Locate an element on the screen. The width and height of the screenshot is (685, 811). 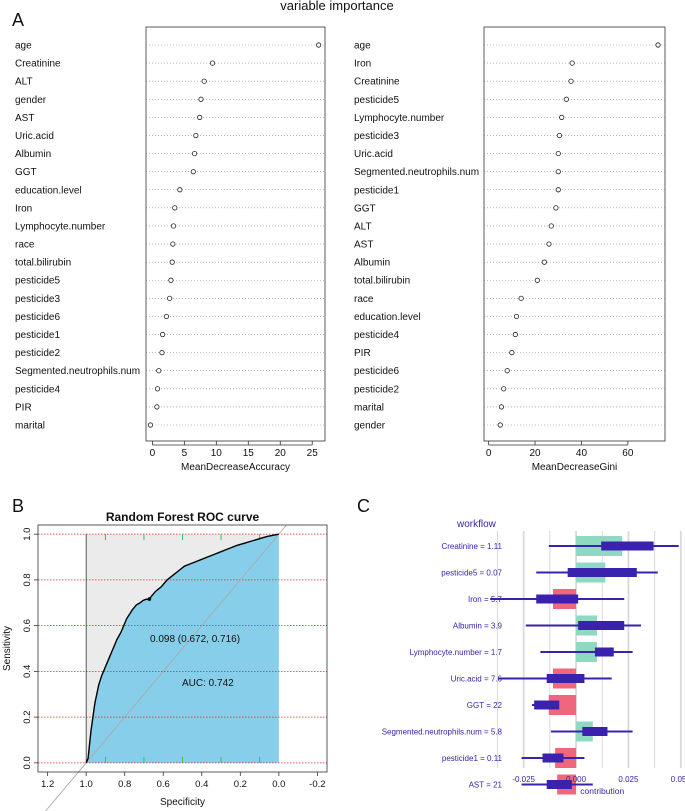
x-tick-label: 20 is located at coordinates (535, 453).